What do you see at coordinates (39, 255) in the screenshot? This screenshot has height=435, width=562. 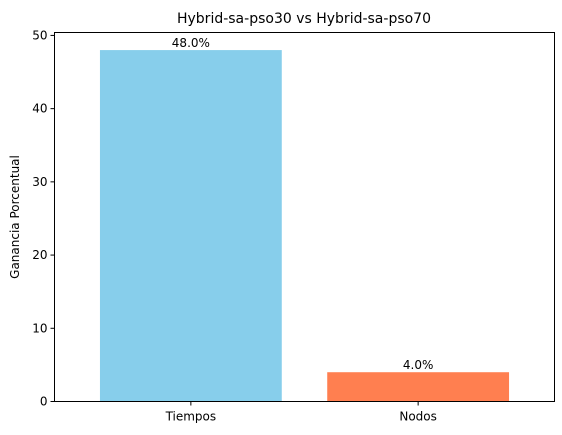 I see `y-tick-label: 20` at bounding box center [39, 255].